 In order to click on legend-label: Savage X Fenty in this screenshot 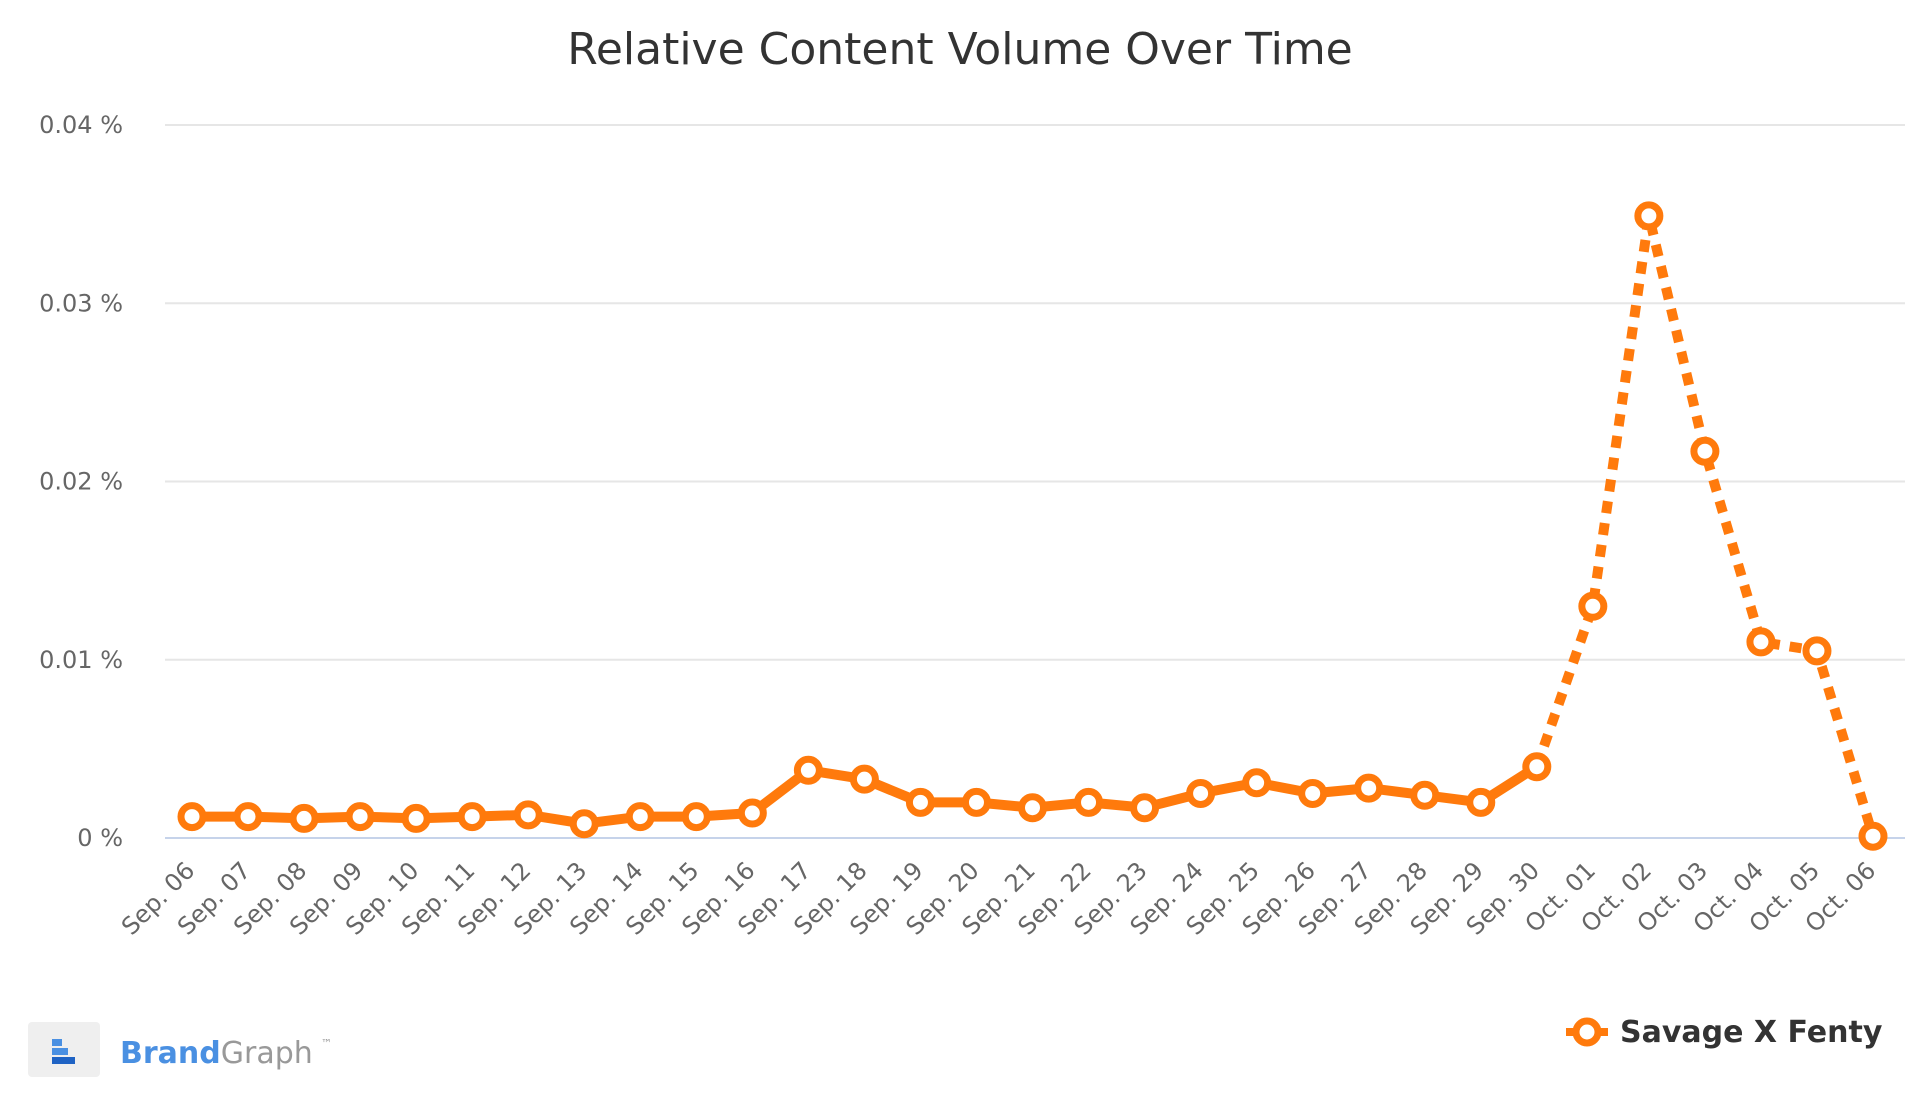, I will do `click(1751, 1032)`.